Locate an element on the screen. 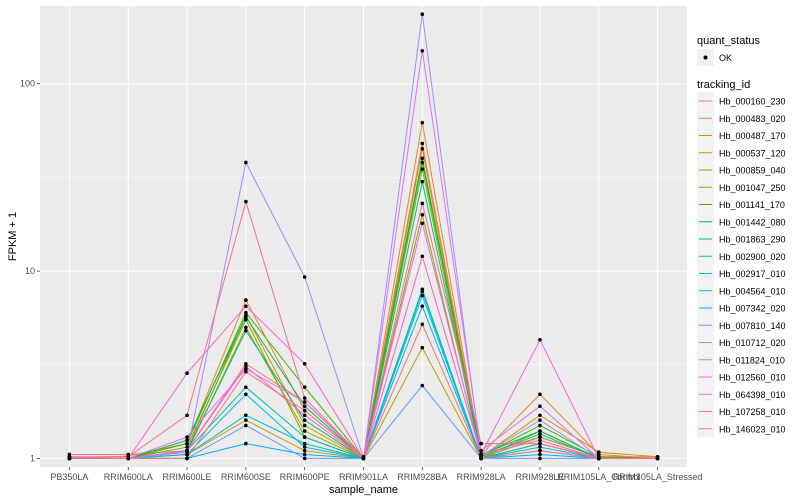 This screenshot has height=500, width=800. y-axis-ticks: 1 10 100 is located at coordinates (30, 271).